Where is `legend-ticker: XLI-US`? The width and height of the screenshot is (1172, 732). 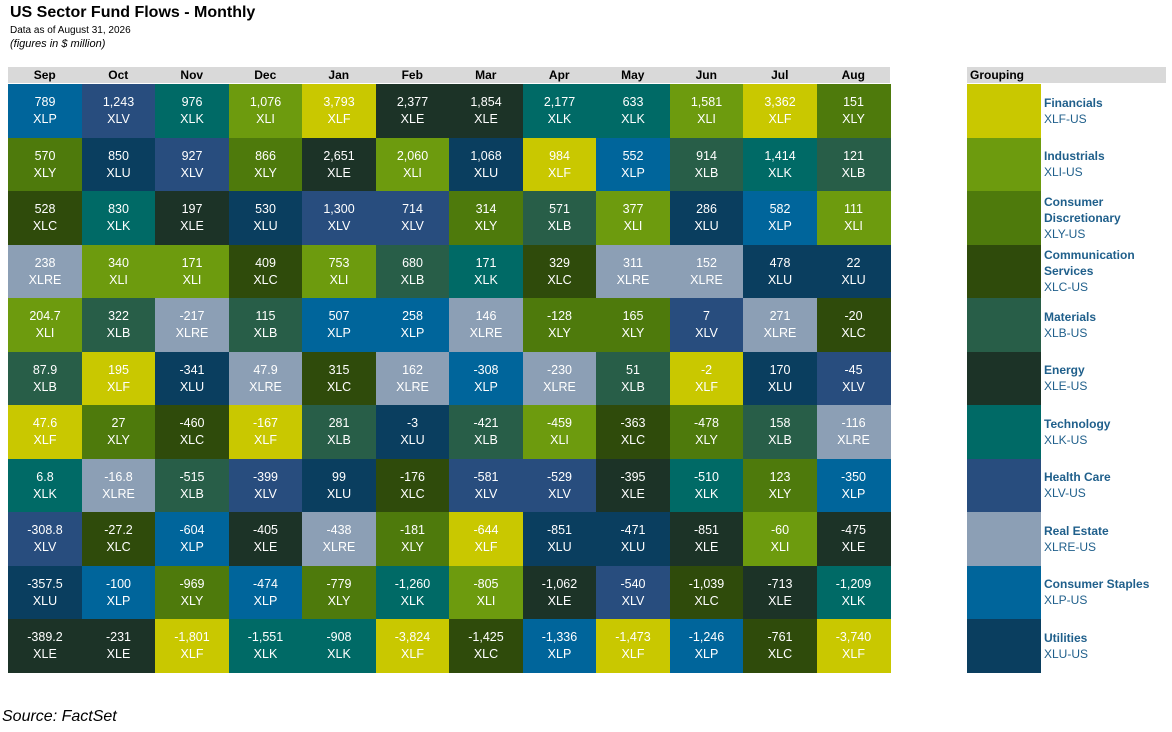
legend-ticker: XLI-US is located at coordinates (1063, 172).